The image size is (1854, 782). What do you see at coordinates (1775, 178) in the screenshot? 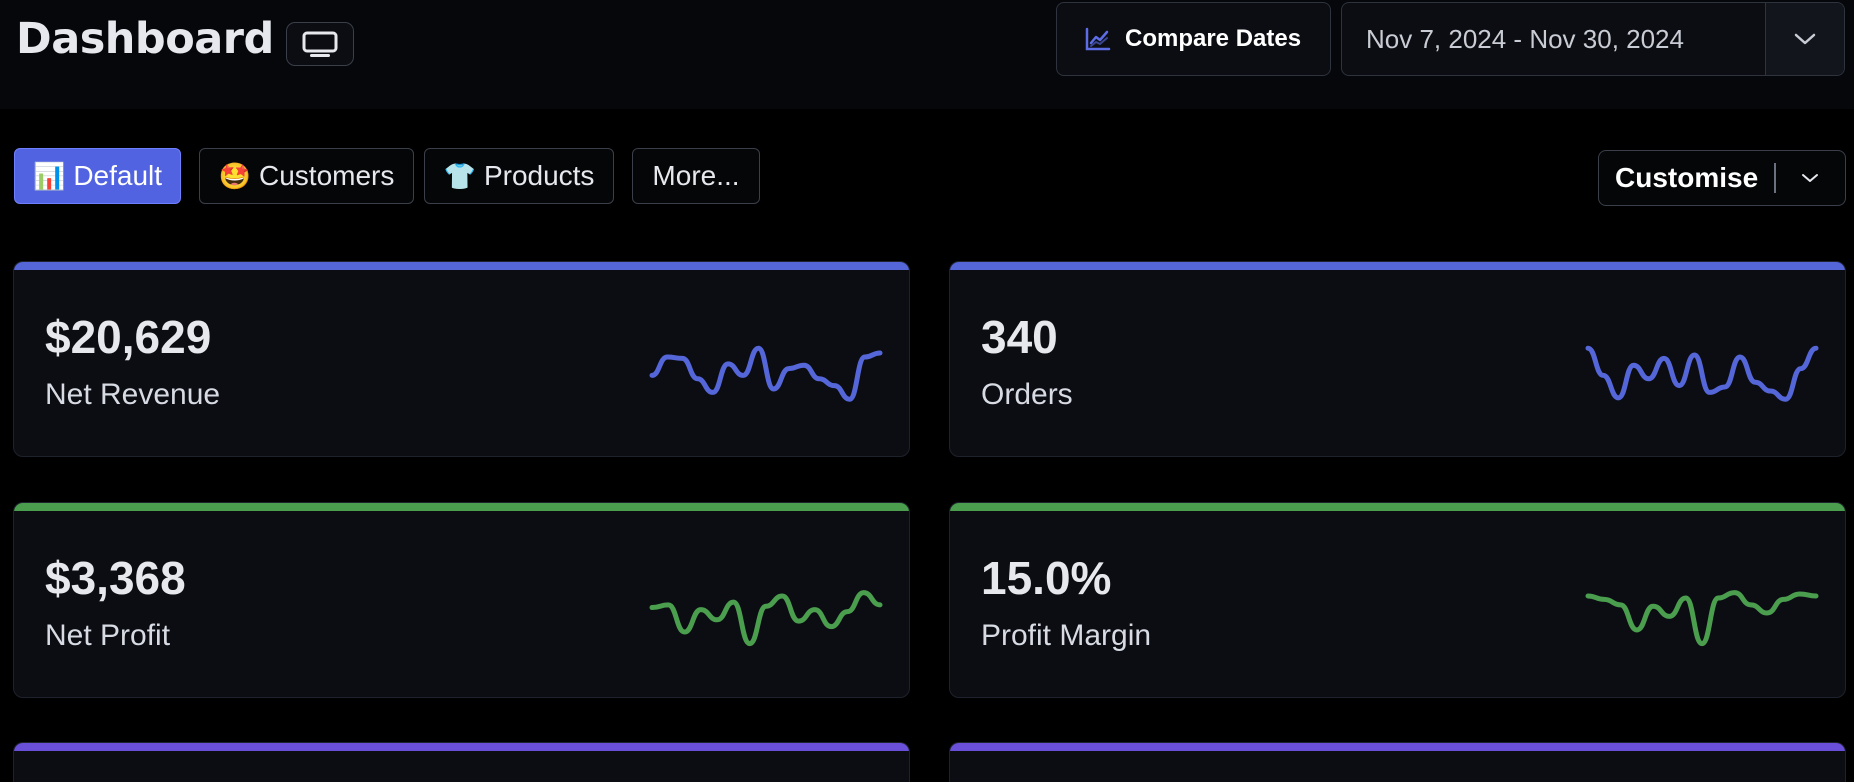
I see `customise-divider` at bounding box center [1775, 178].